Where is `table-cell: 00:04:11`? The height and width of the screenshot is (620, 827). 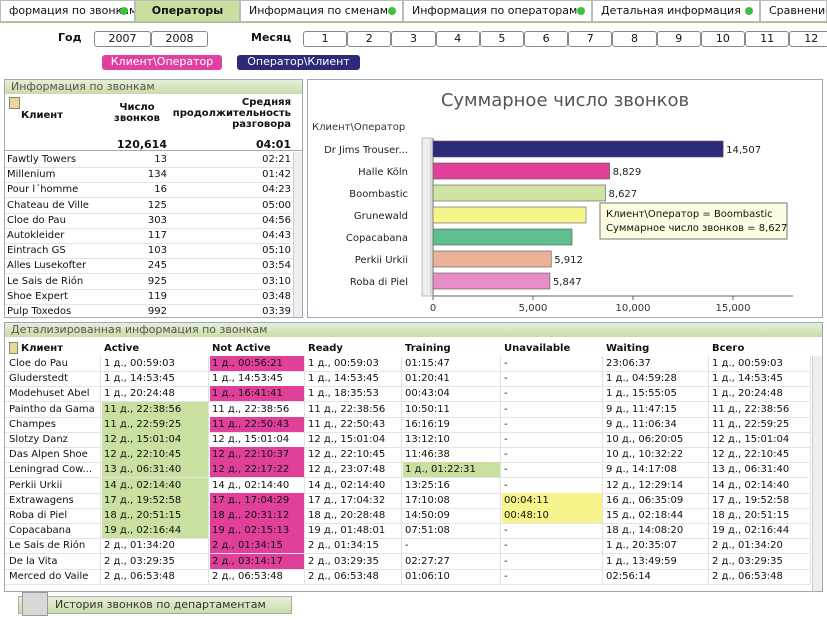
table-cell: 00:04:11 is located at coordinates (552, 500).